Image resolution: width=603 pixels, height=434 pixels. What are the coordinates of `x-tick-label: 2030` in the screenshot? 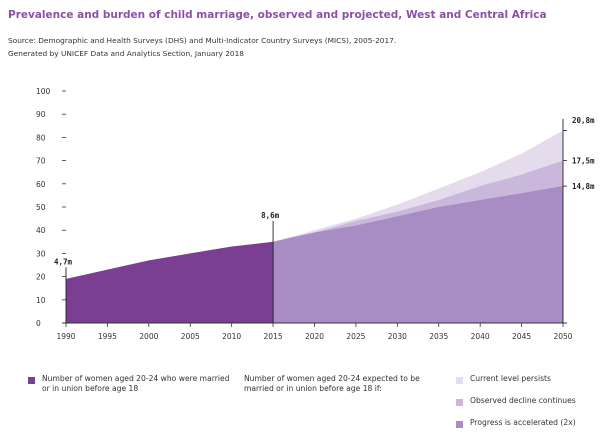 It's located at (397, 336).